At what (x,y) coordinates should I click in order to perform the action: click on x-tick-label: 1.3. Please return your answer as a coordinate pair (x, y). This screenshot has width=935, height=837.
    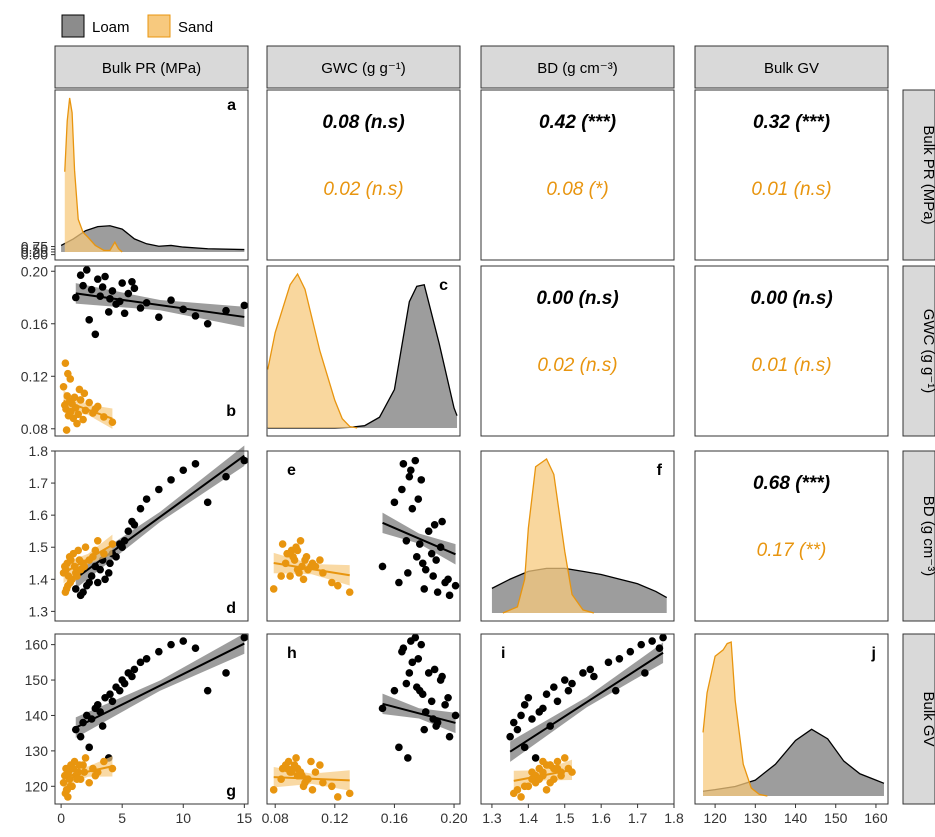
    Looking at the image, I should click on (492, 818).